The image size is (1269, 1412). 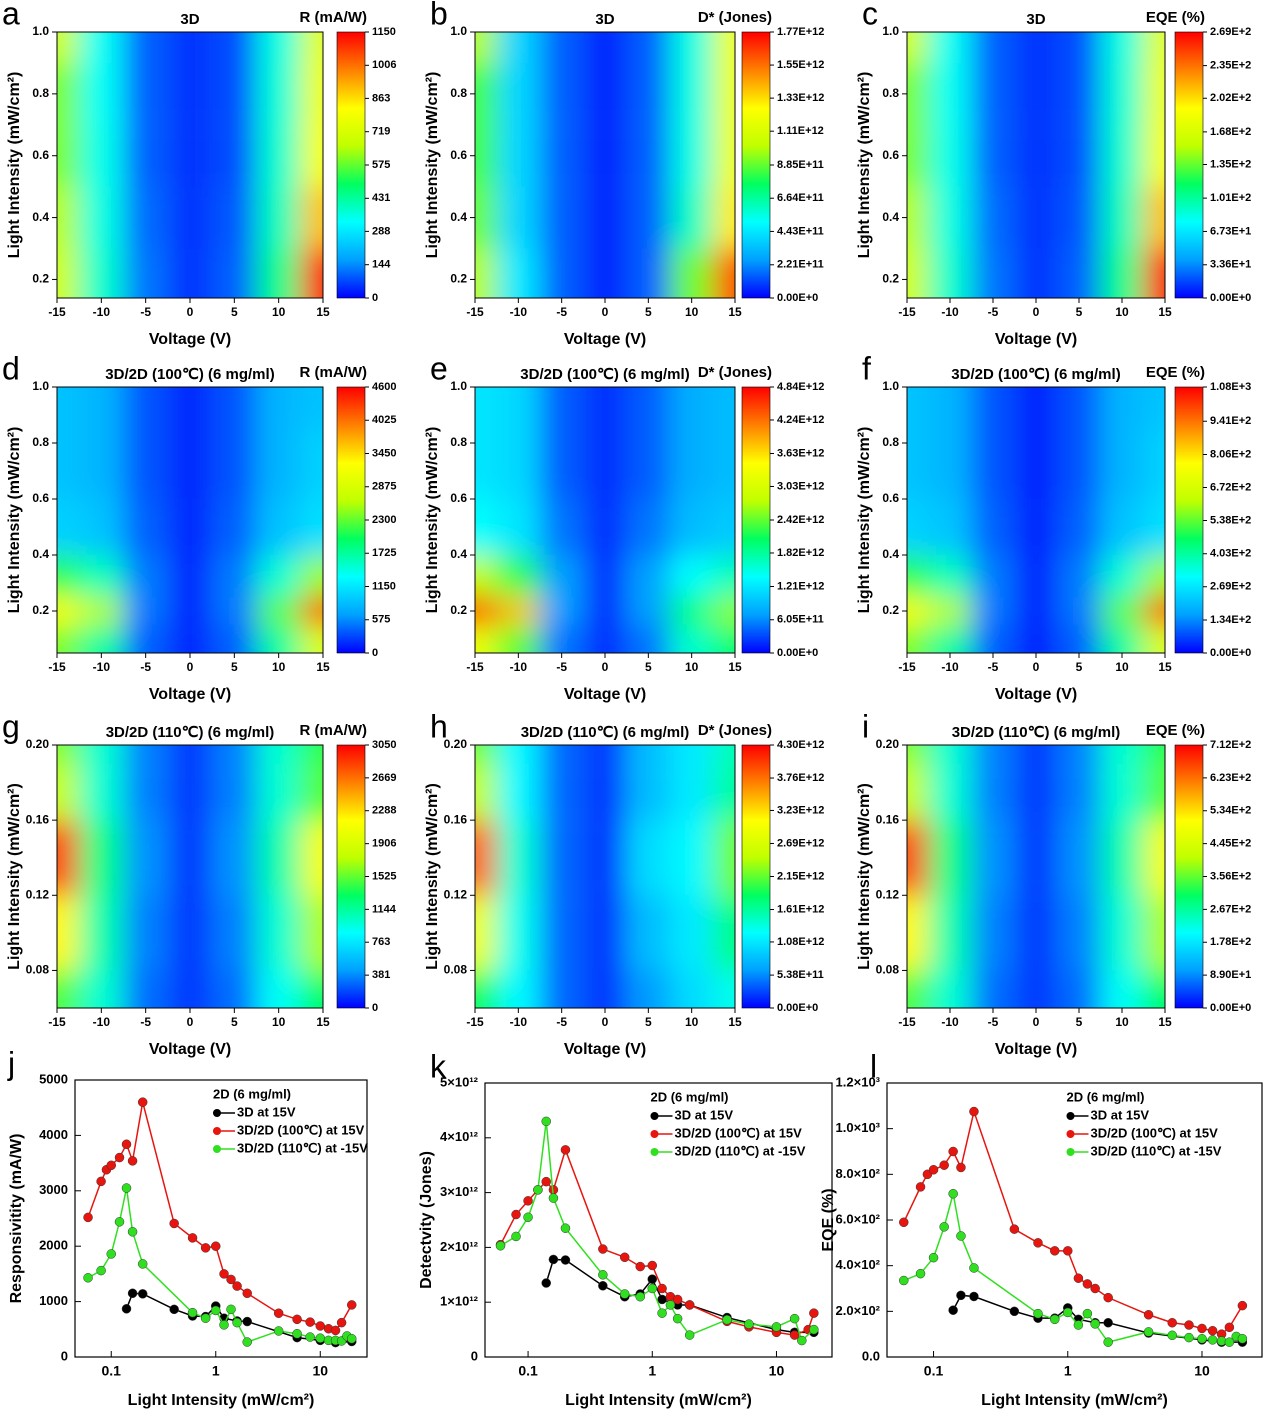 I want to click on x-tick-label: -10, so click(x=102, y=312).